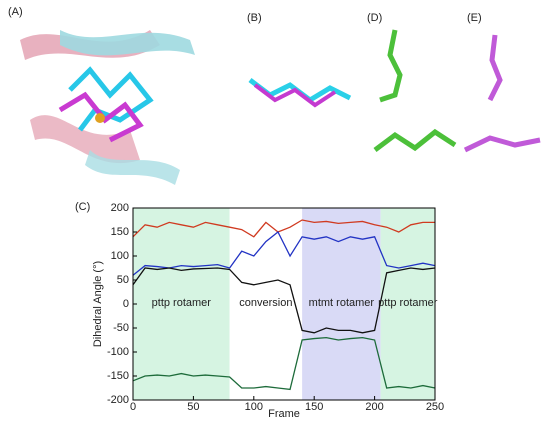 The height and width of the screenshot is (429, 550). What do you see at coordinates (254, 18) in the screenshot?
I see `panel-label: (B)` at bounding box center [254, 18].